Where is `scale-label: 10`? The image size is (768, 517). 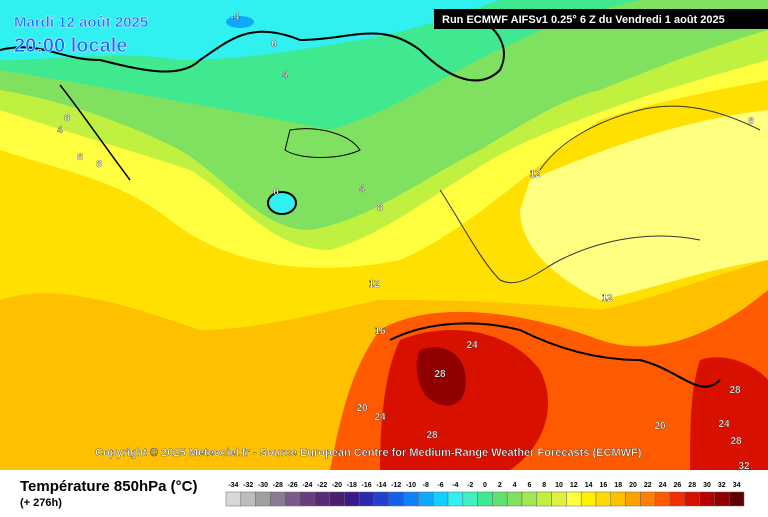
scale-label: 10 is located at coordinates (559, 485).